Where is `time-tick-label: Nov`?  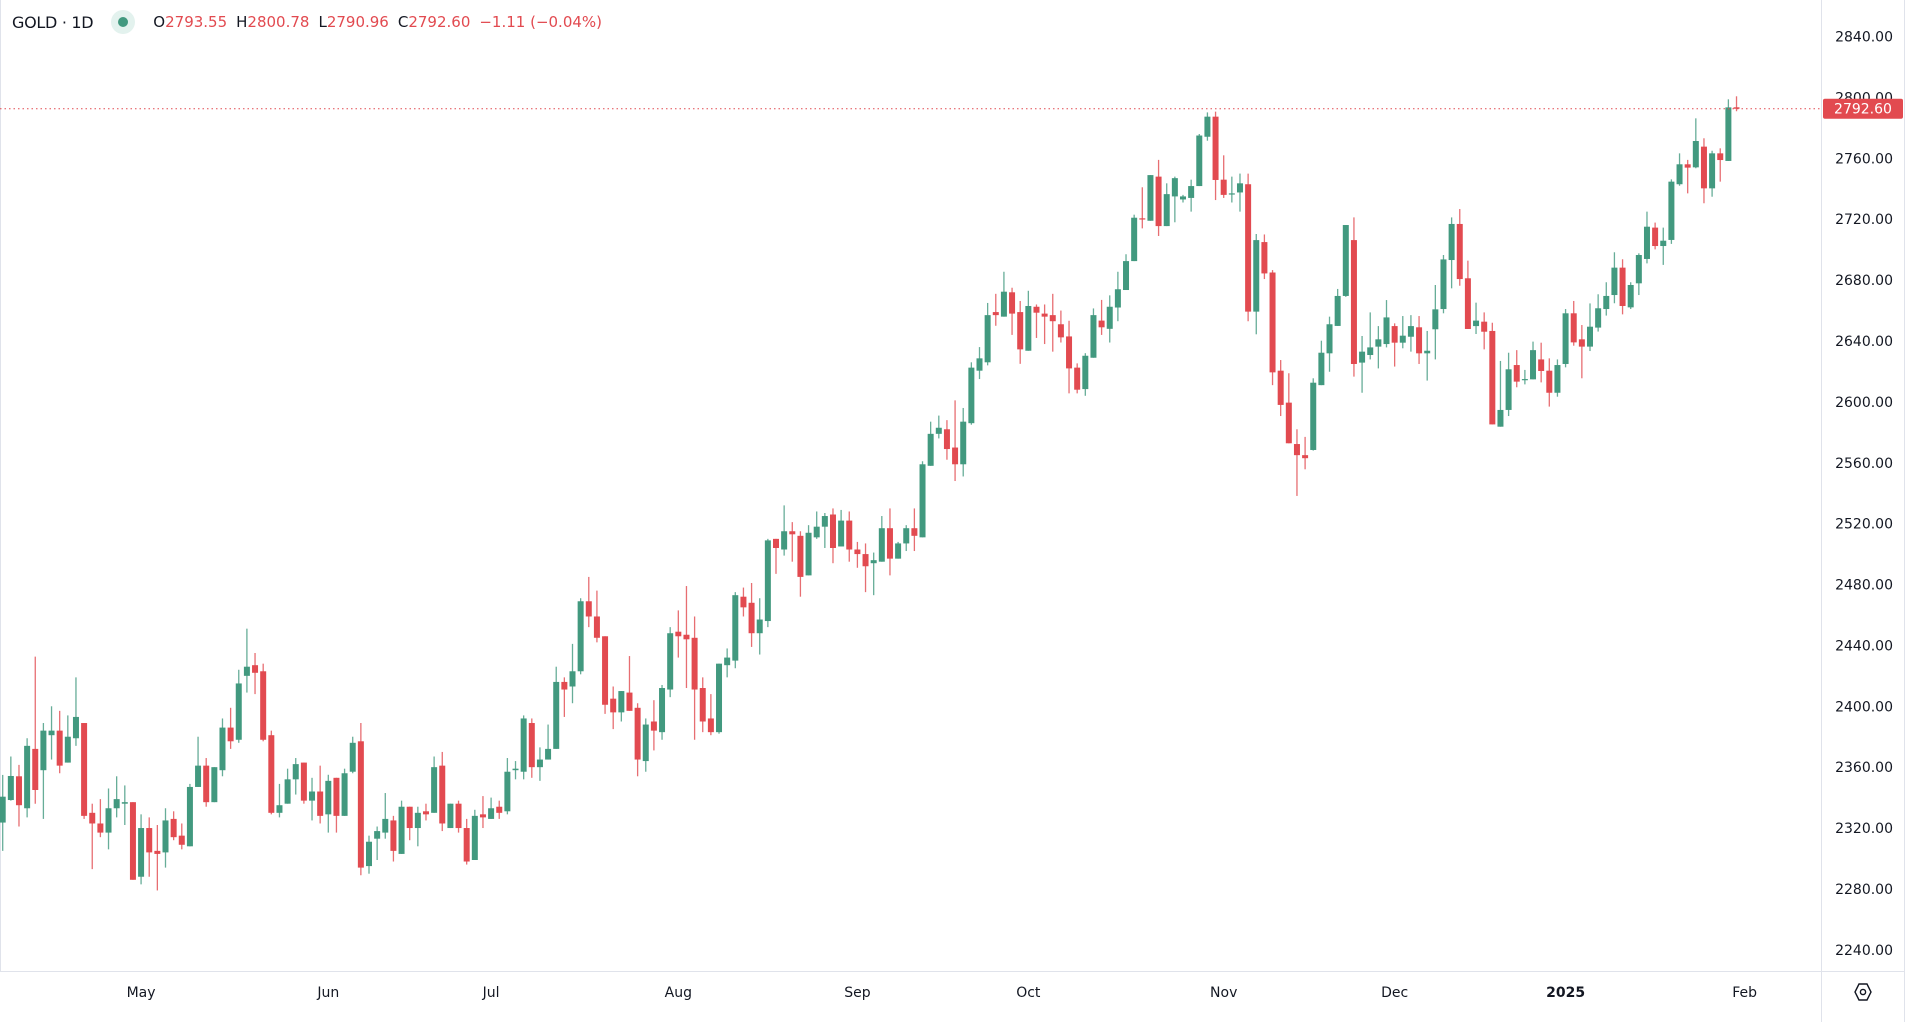
time-tick-label: Nov is located at coordinates (1223, 993).